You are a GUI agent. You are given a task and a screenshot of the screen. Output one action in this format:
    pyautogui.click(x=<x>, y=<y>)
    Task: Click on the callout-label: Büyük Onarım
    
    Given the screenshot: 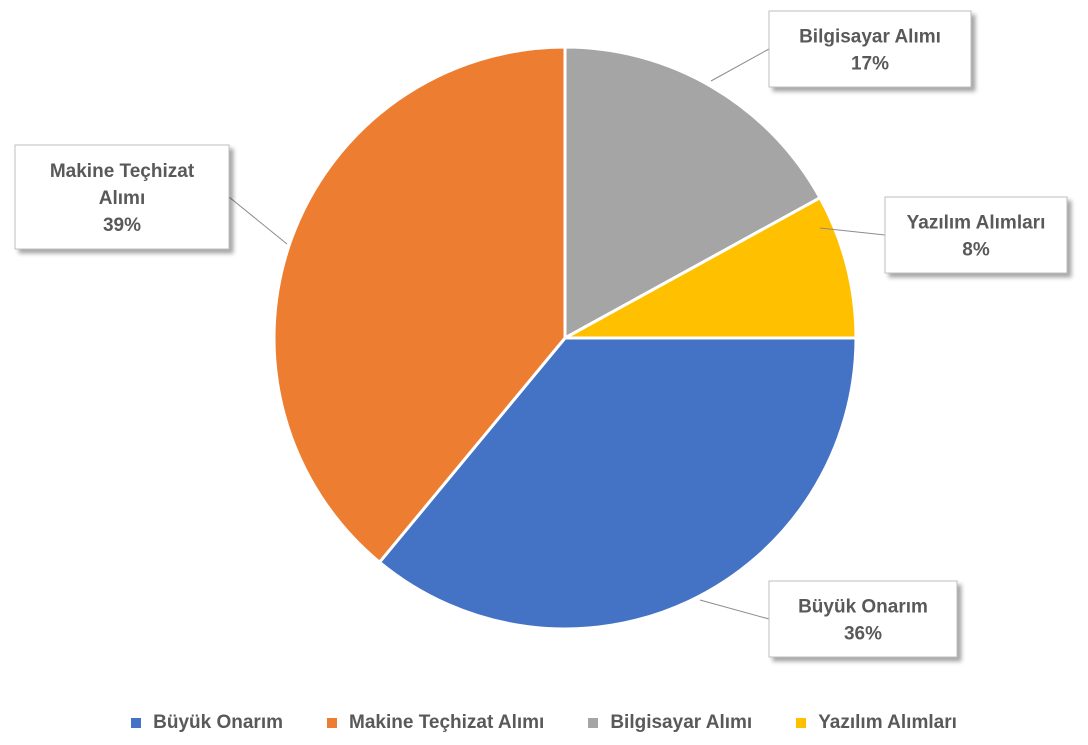 What is the action you would take?
    pyautogui.click(x=863, y=607)
    